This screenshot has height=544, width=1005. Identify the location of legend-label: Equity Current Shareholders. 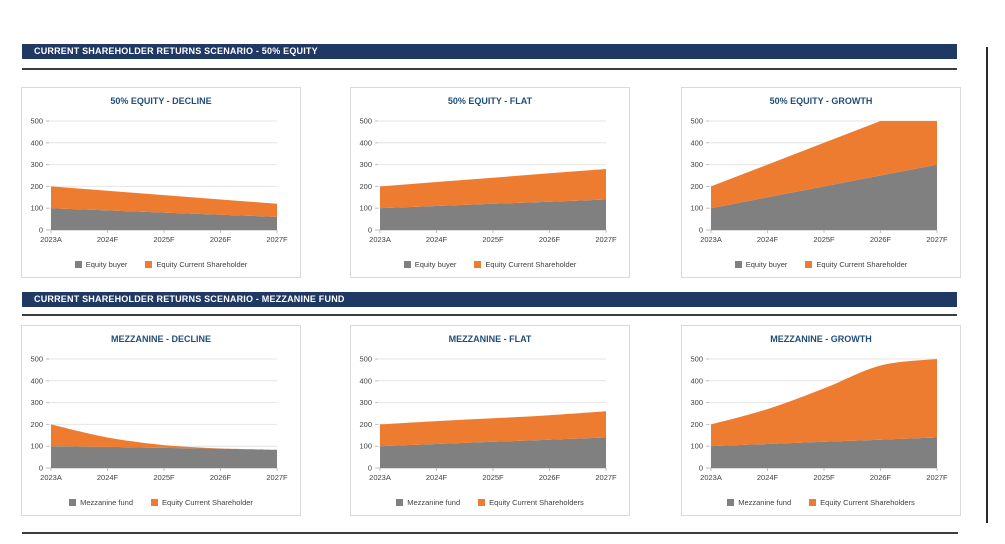
(536, 502).